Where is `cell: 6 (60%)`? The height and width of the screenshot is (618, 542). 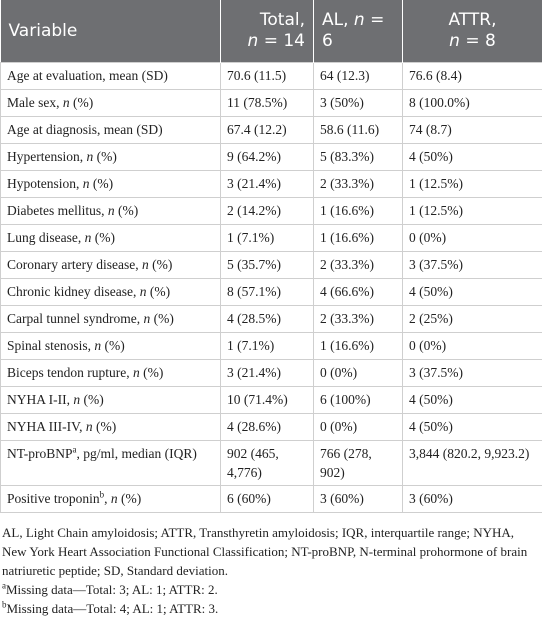
cell: 6 (60%) is located at coordinates (267, 499).